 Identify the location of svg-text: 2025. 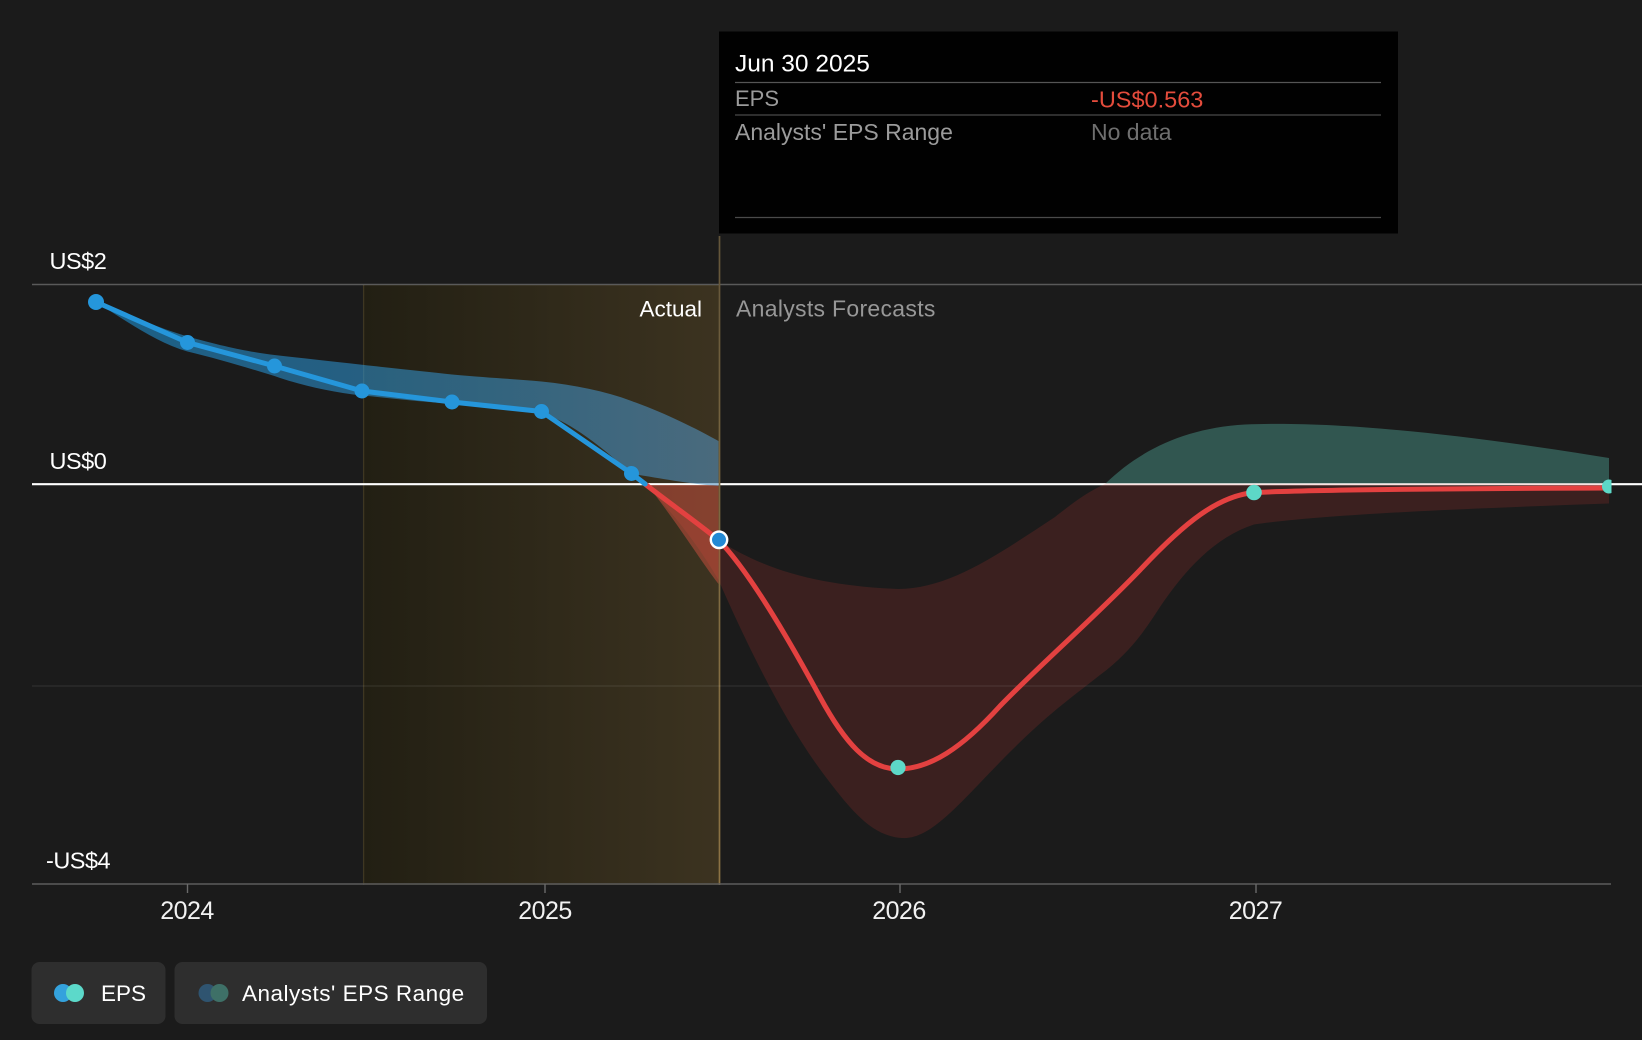
(545, 911).